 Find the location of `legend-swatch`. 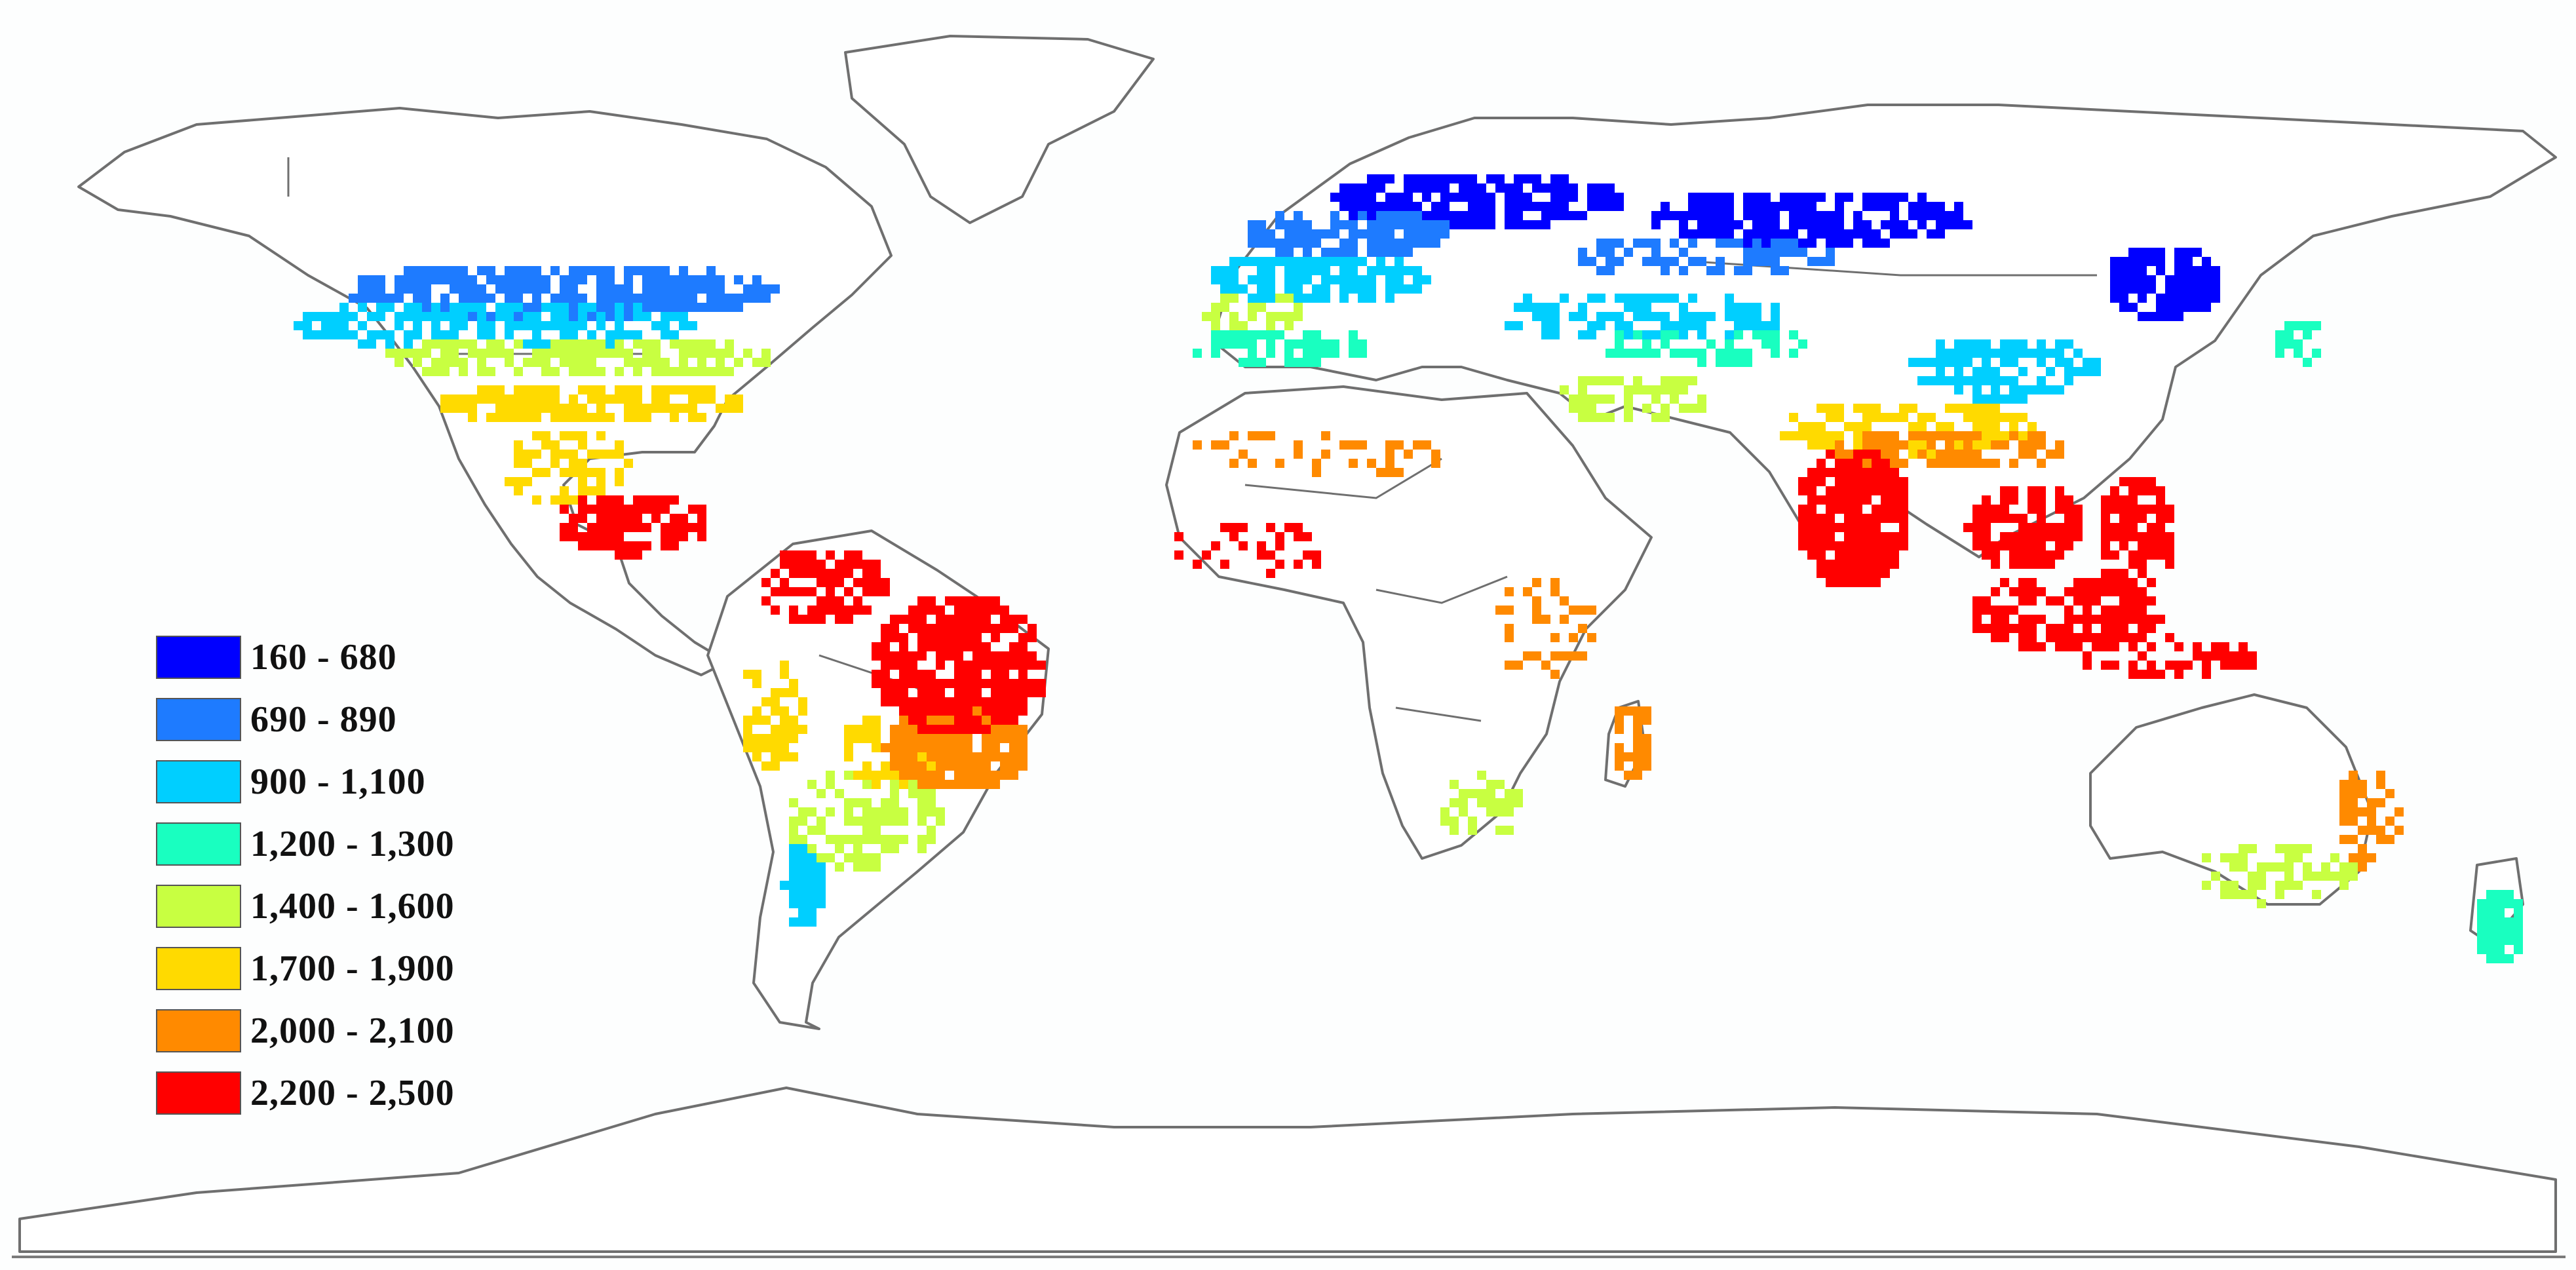

legend-swatch is located at coordinates (198, 781).